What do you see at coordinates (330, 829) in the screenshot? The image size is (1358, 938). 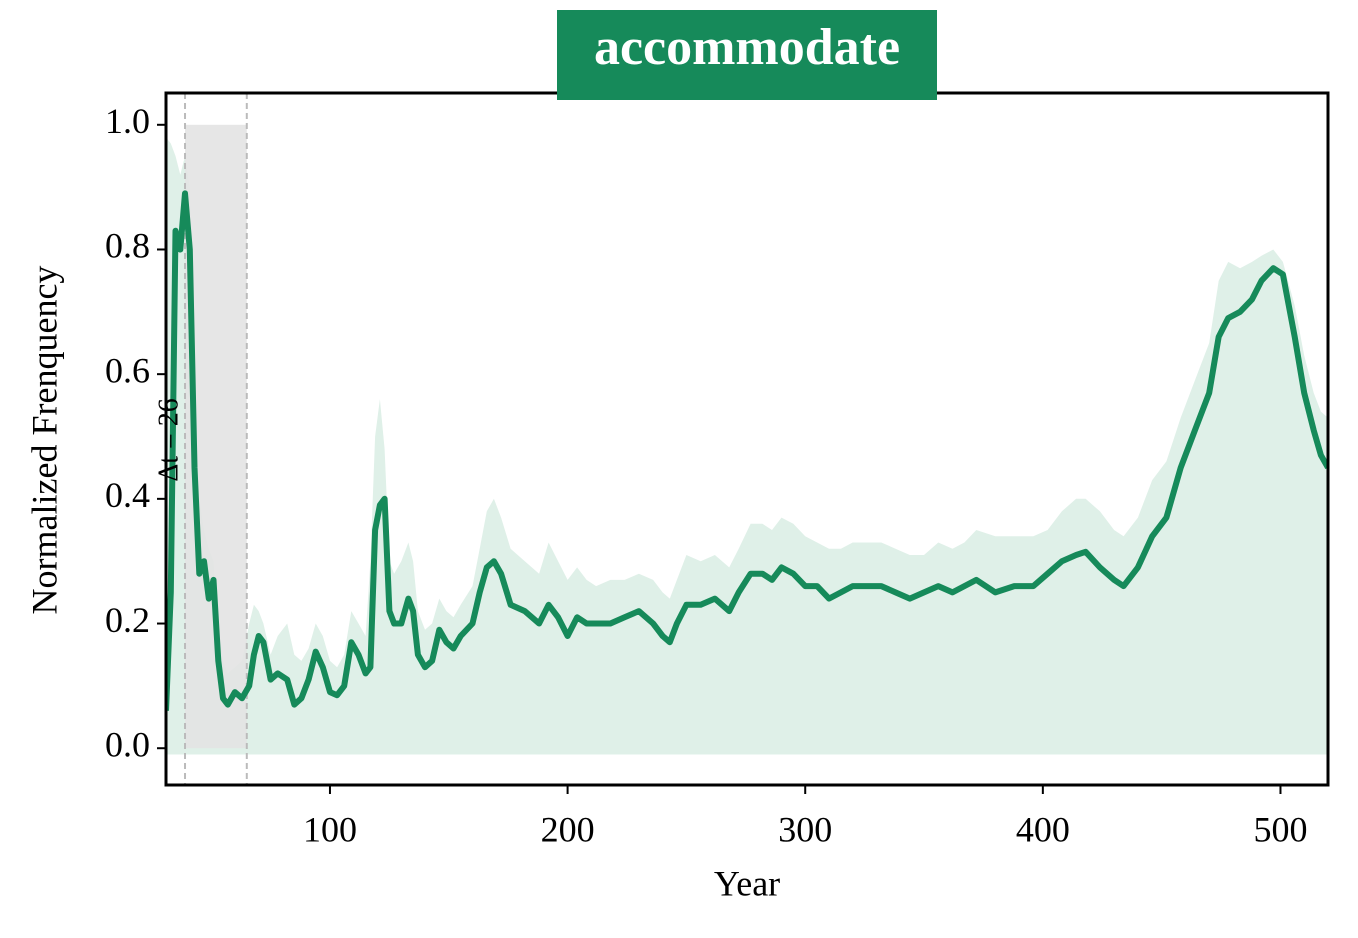 I see `x-tick-label: 100` at bounding box center [330, 829].